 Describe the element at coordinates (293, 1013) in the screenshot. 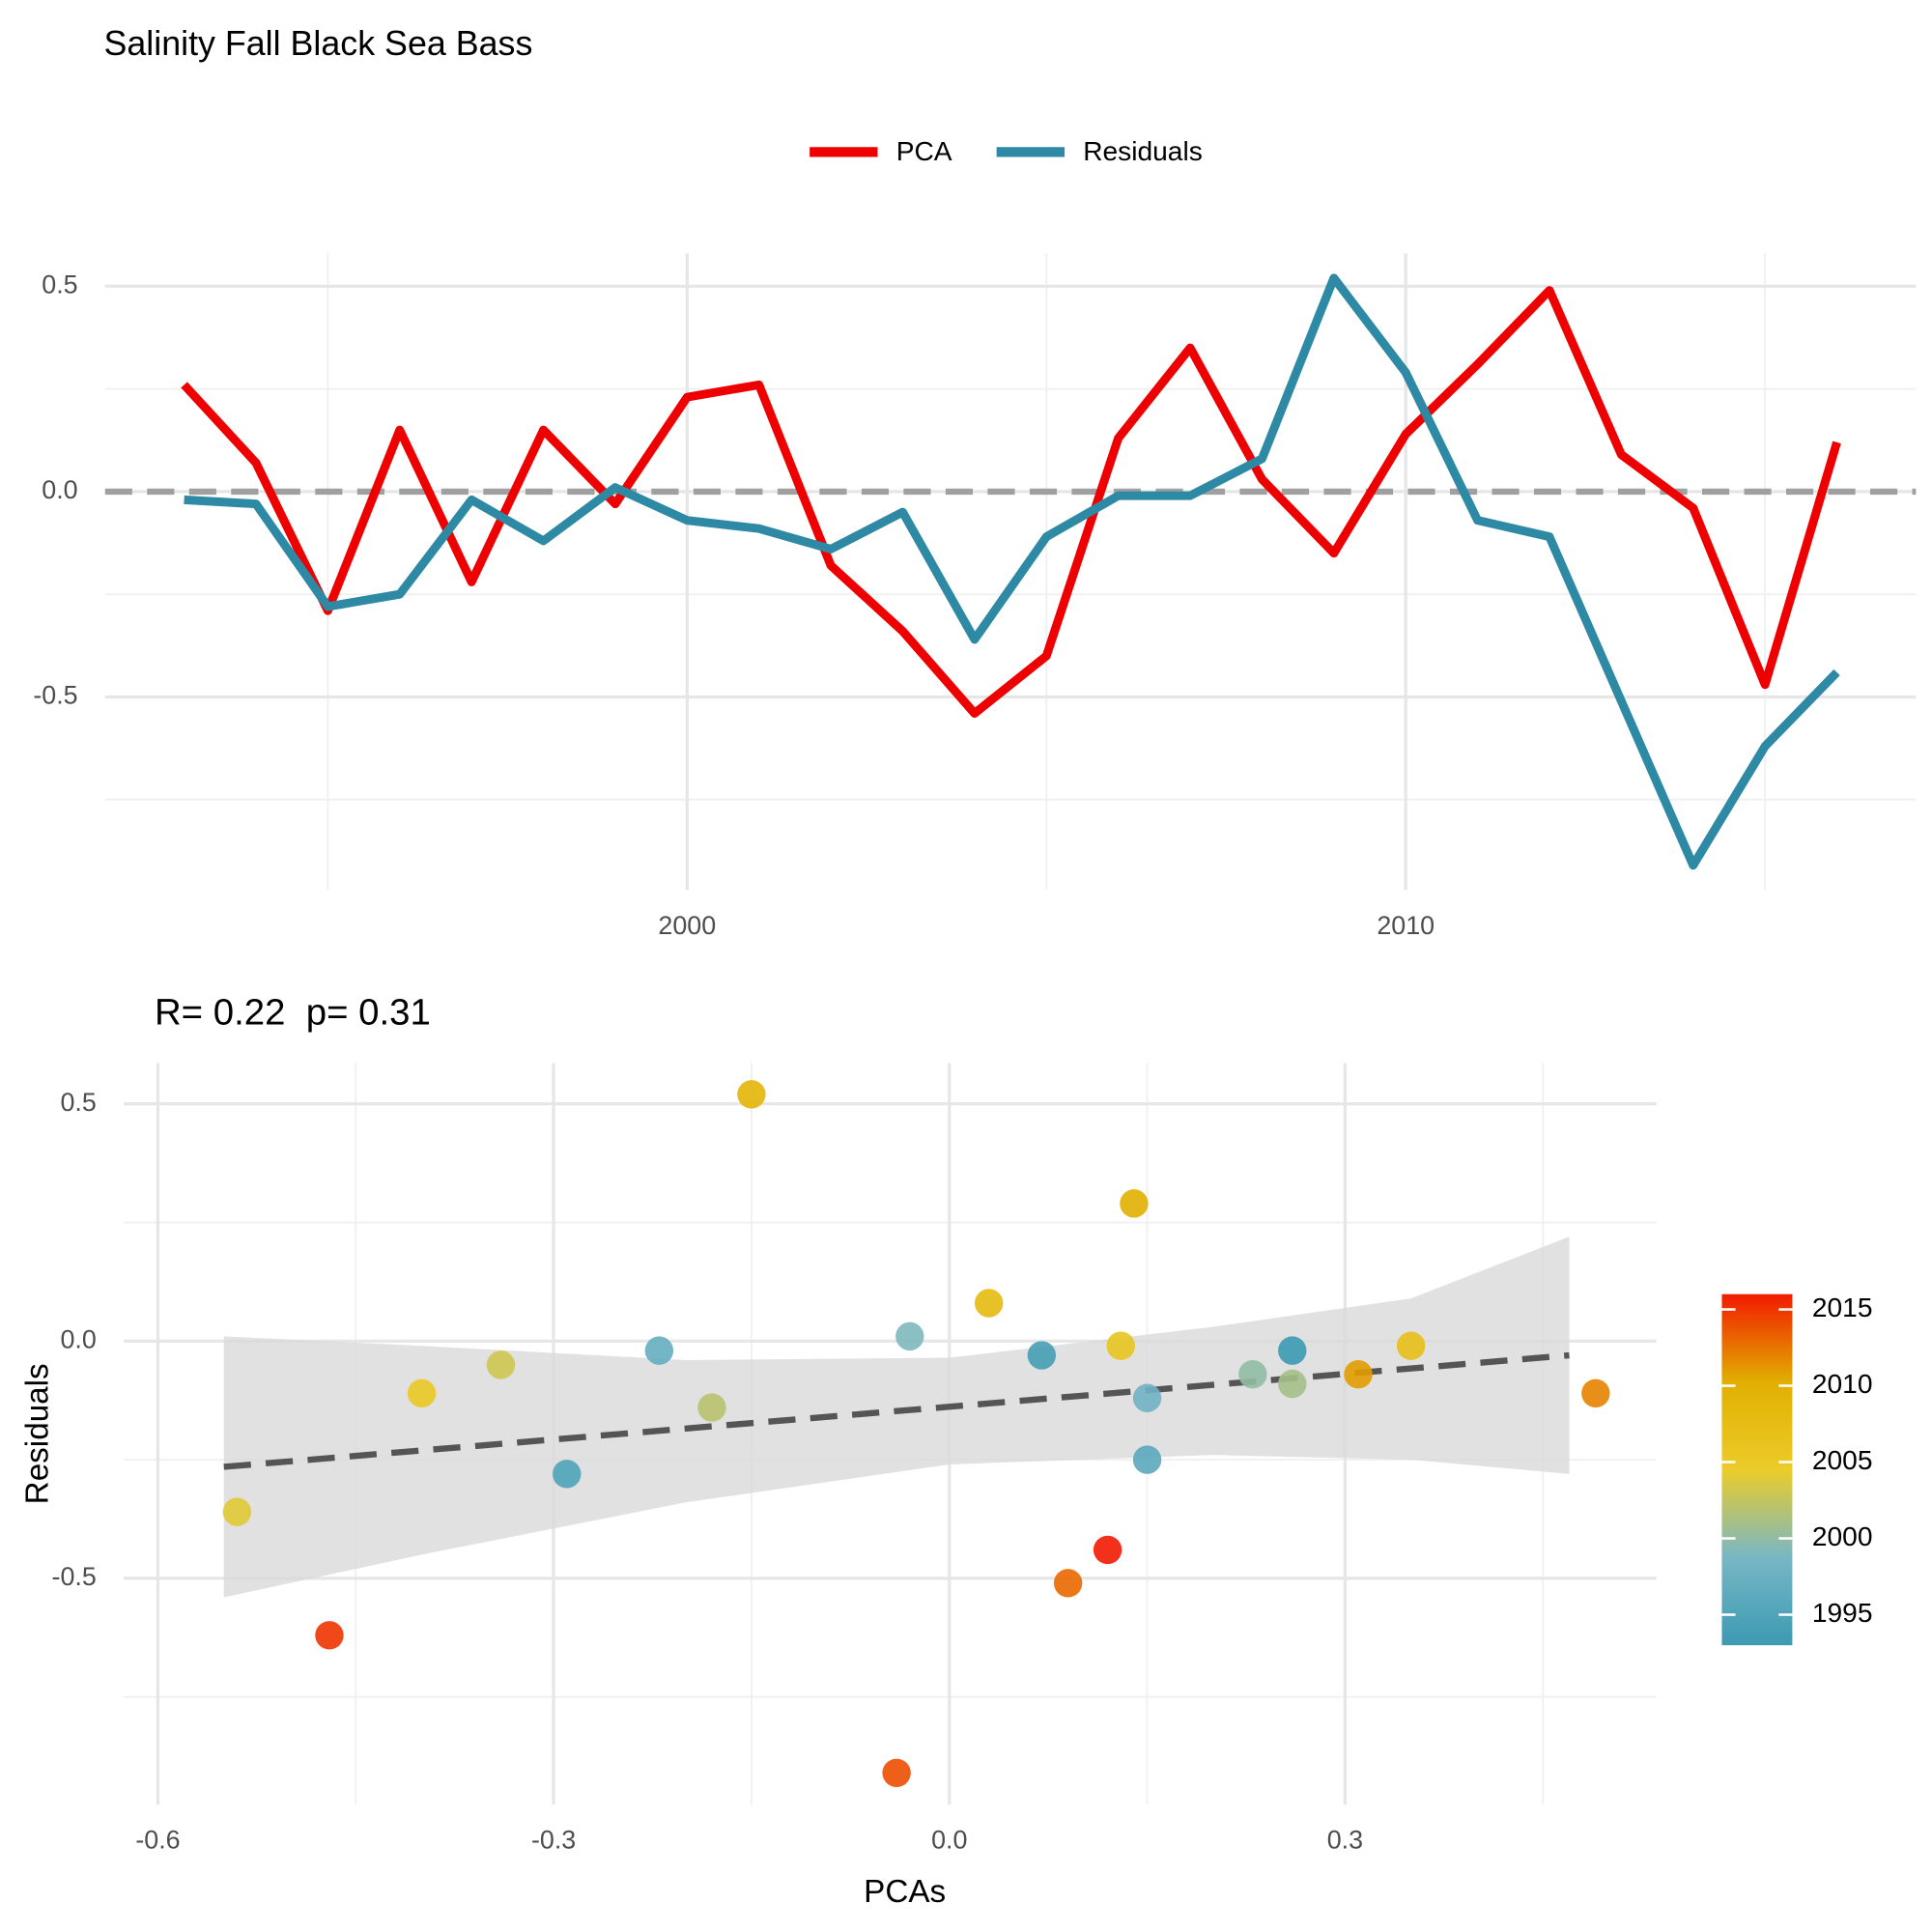

I see `scatter-title: R= 0.22 p= 0.31` at that location.